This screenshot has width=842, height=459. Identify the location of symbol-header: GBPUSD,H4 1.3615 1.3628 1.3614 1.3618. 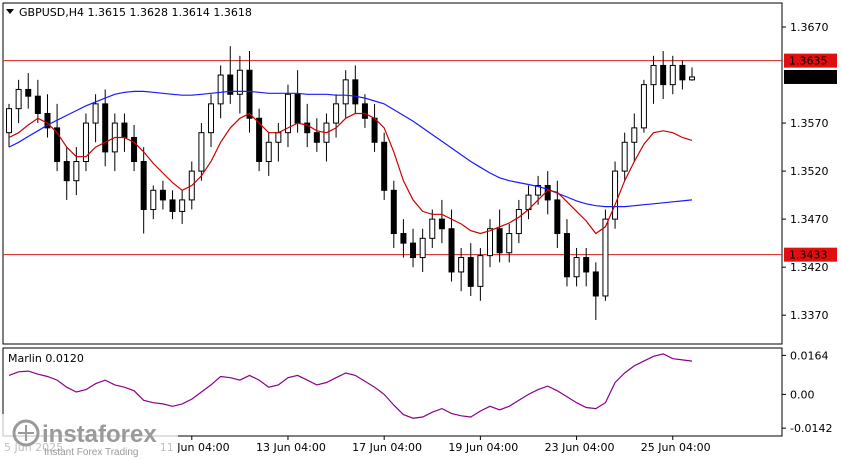
(129, 12).